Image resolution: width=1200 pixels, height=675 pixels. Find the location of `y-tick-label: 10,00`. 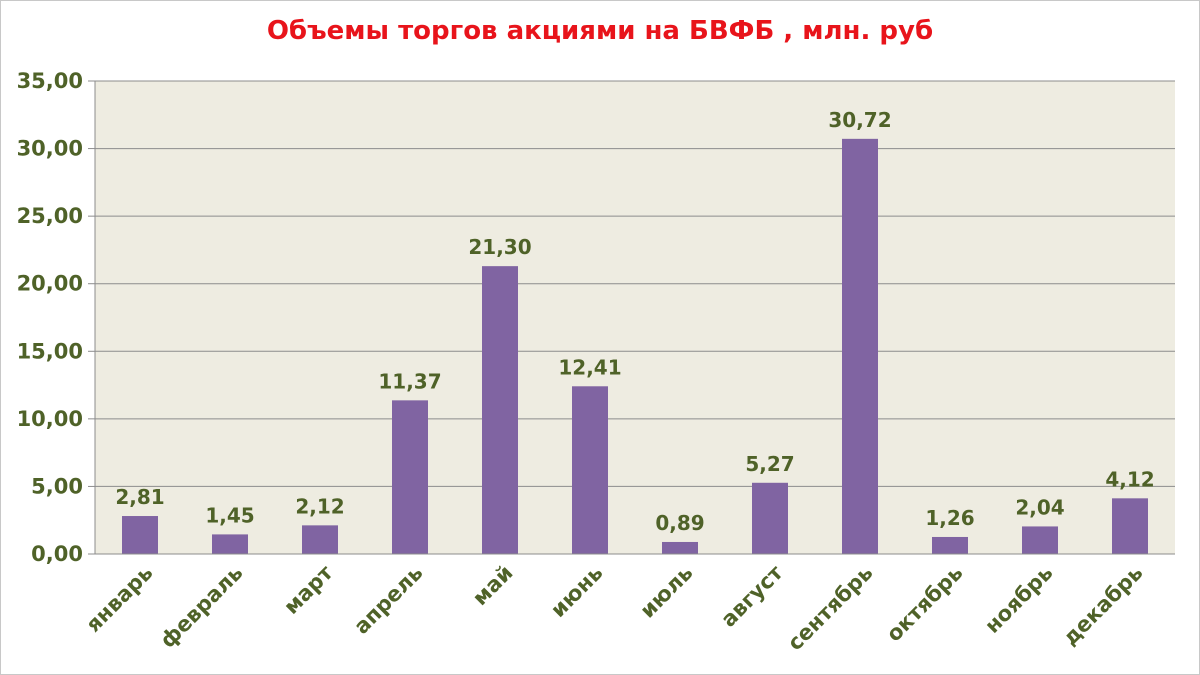

y-tick-label: 10,00 is located at coordinates (50, 419).